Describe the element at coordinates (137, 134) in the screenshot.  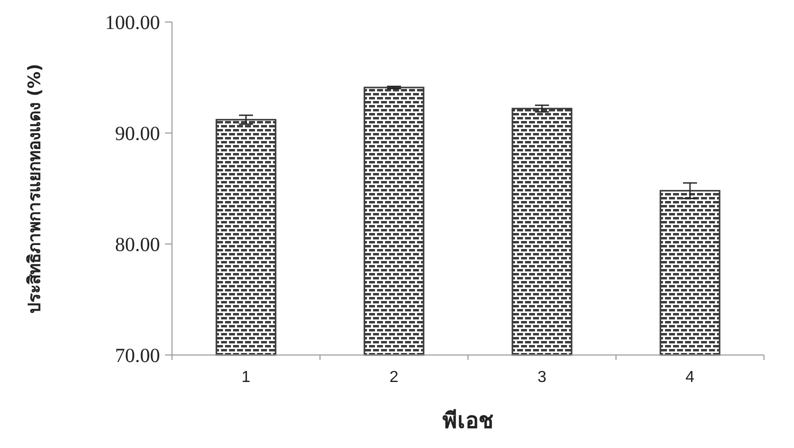
I see `y-tick-label: 90.00` at that location.